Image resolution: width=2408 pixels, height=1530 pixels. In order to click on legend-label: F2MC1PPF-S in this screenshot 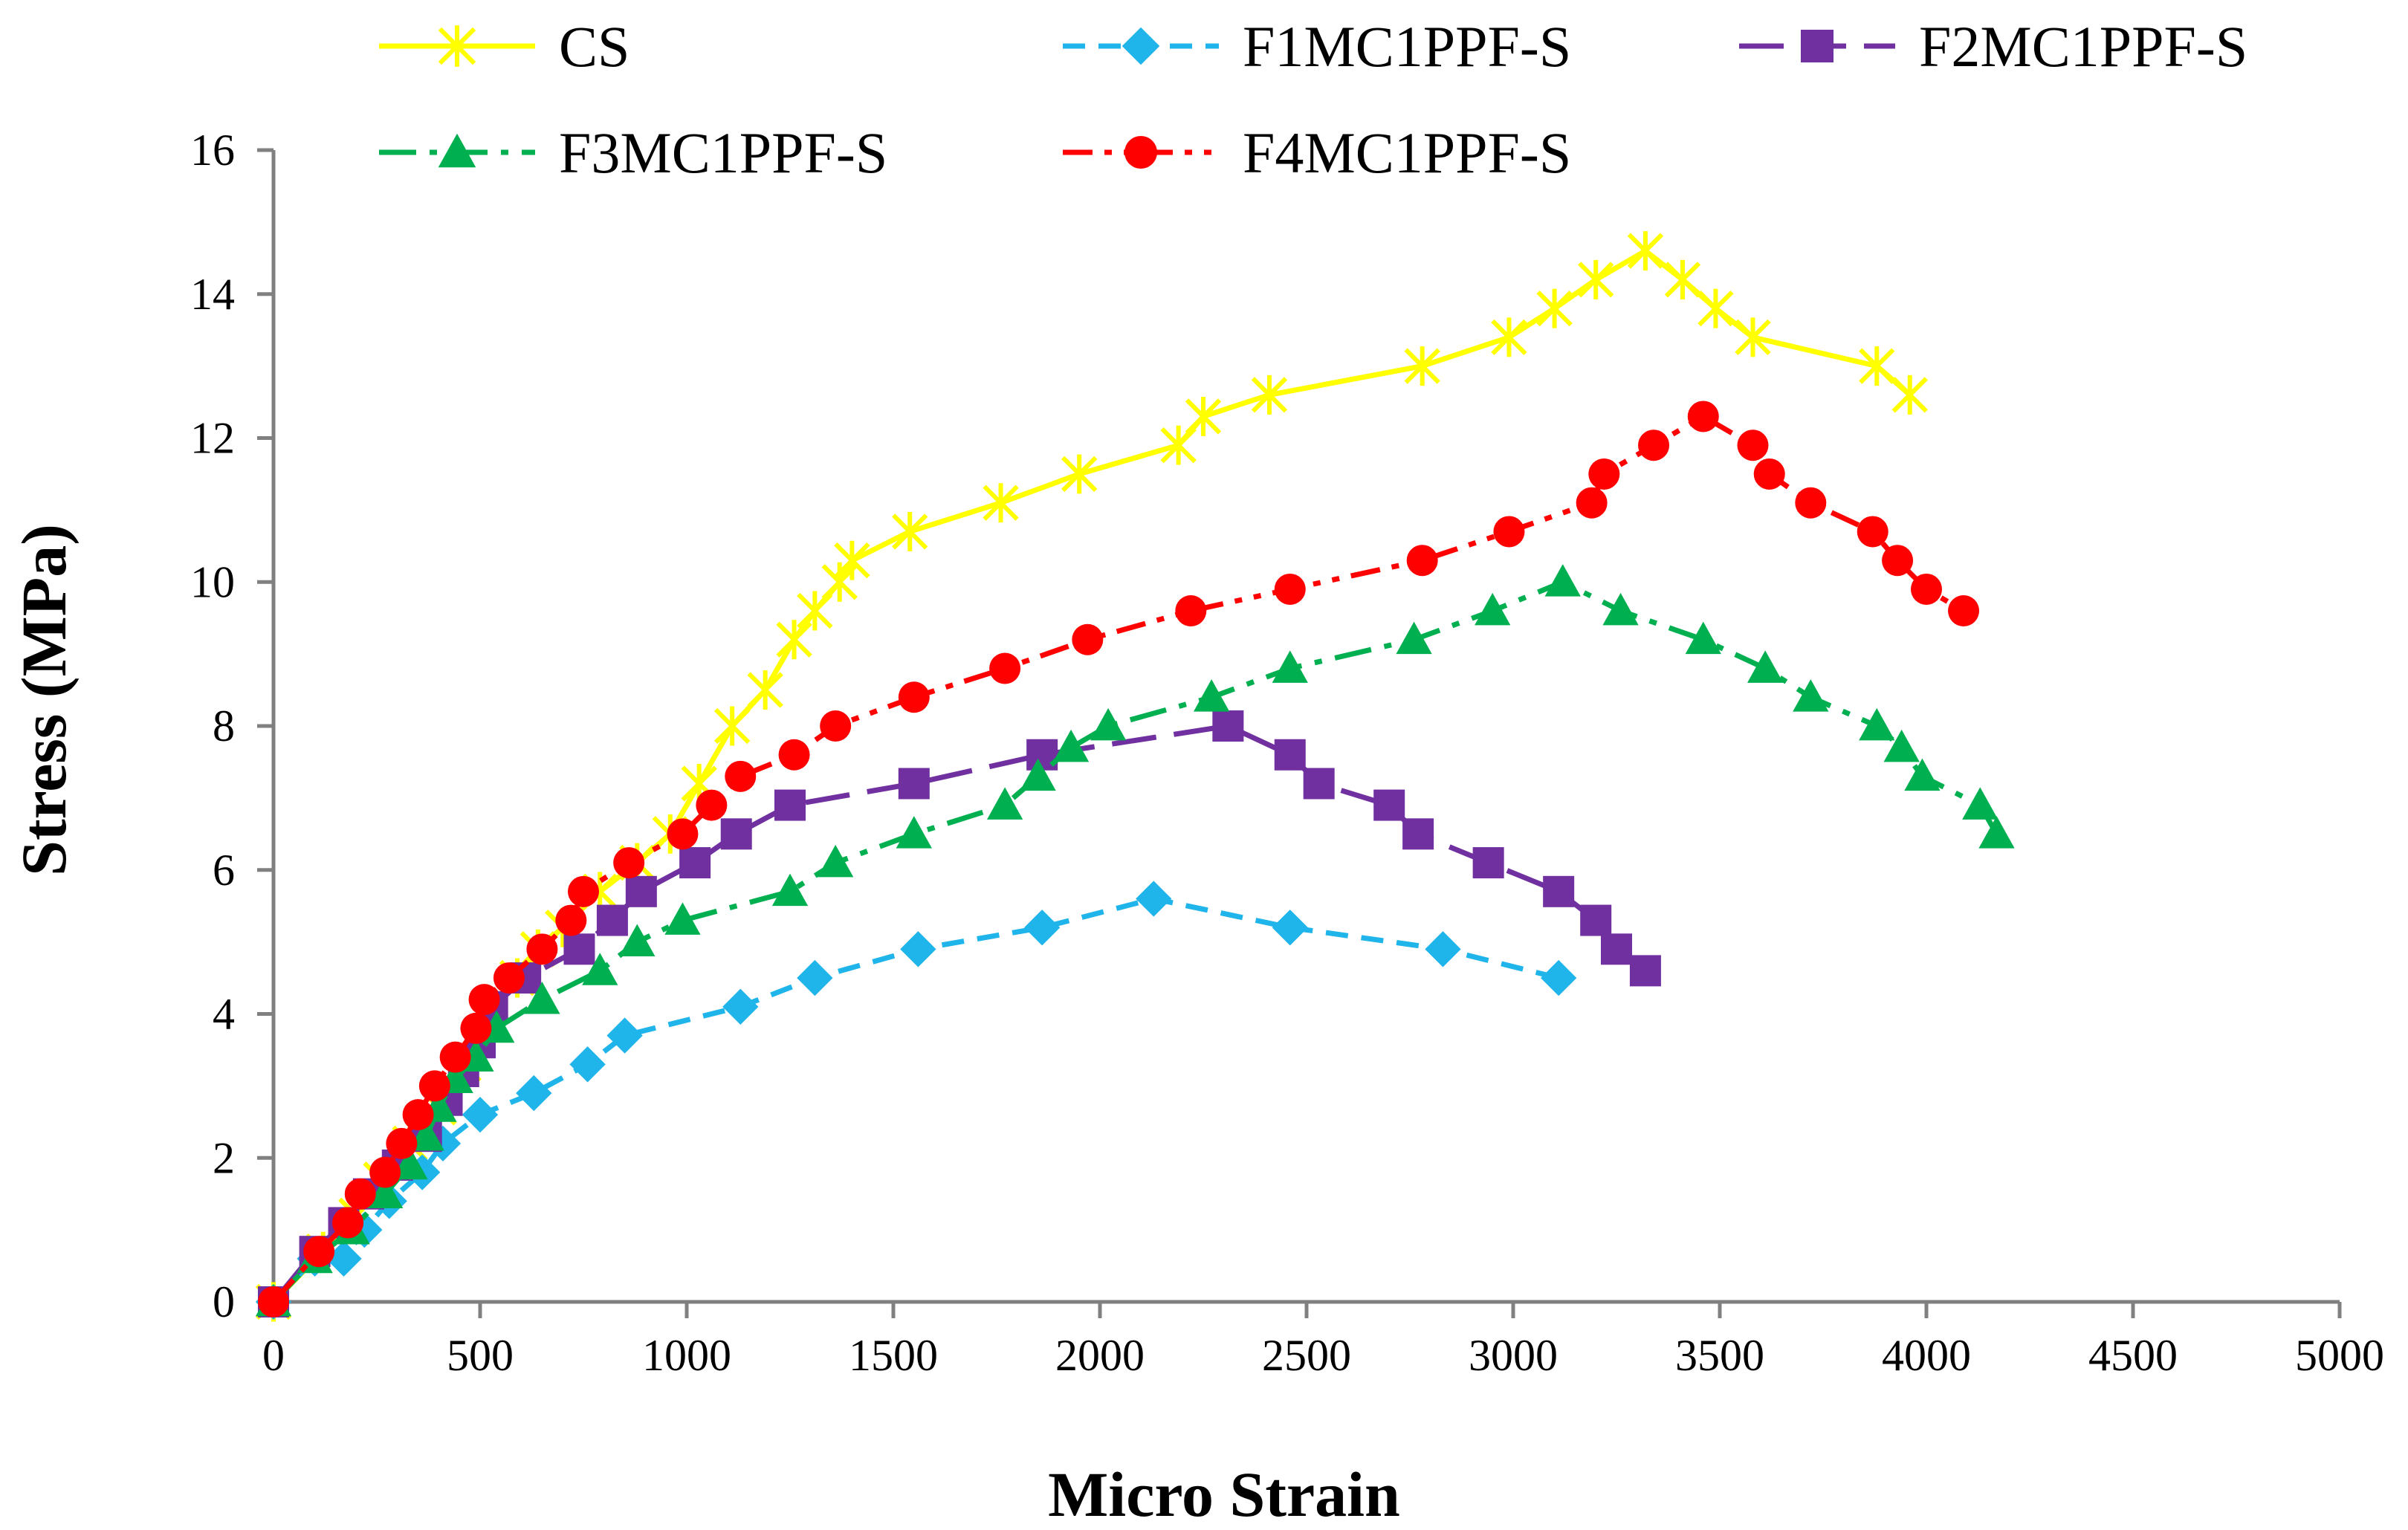, I will do `click(2083, 47)`.